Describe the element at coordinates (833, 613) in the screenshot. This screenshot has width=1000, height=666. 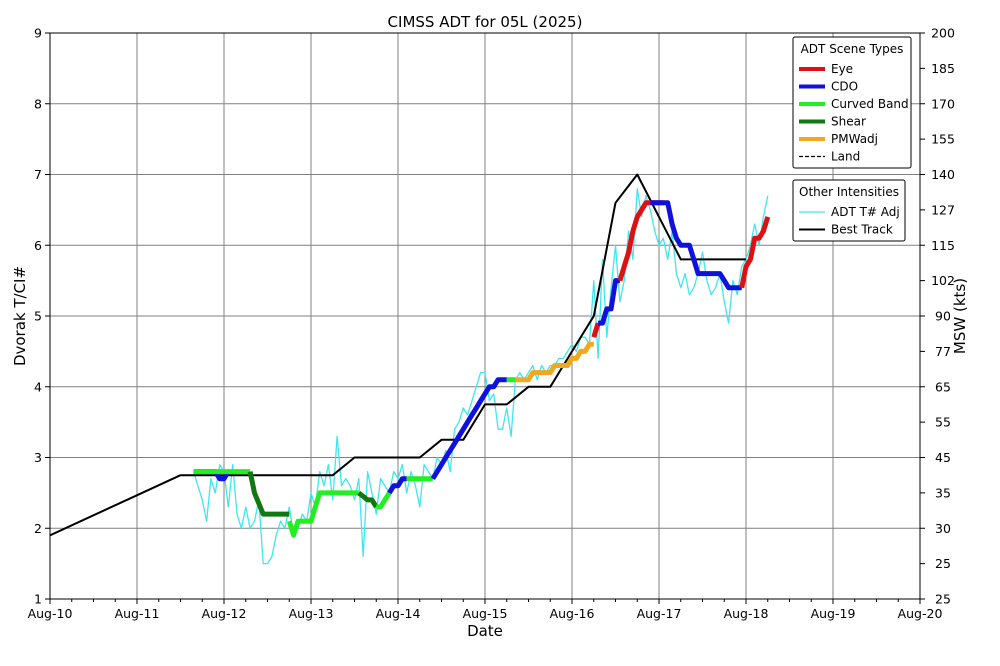
I see `x-tick-label: Aug-19` at that location.